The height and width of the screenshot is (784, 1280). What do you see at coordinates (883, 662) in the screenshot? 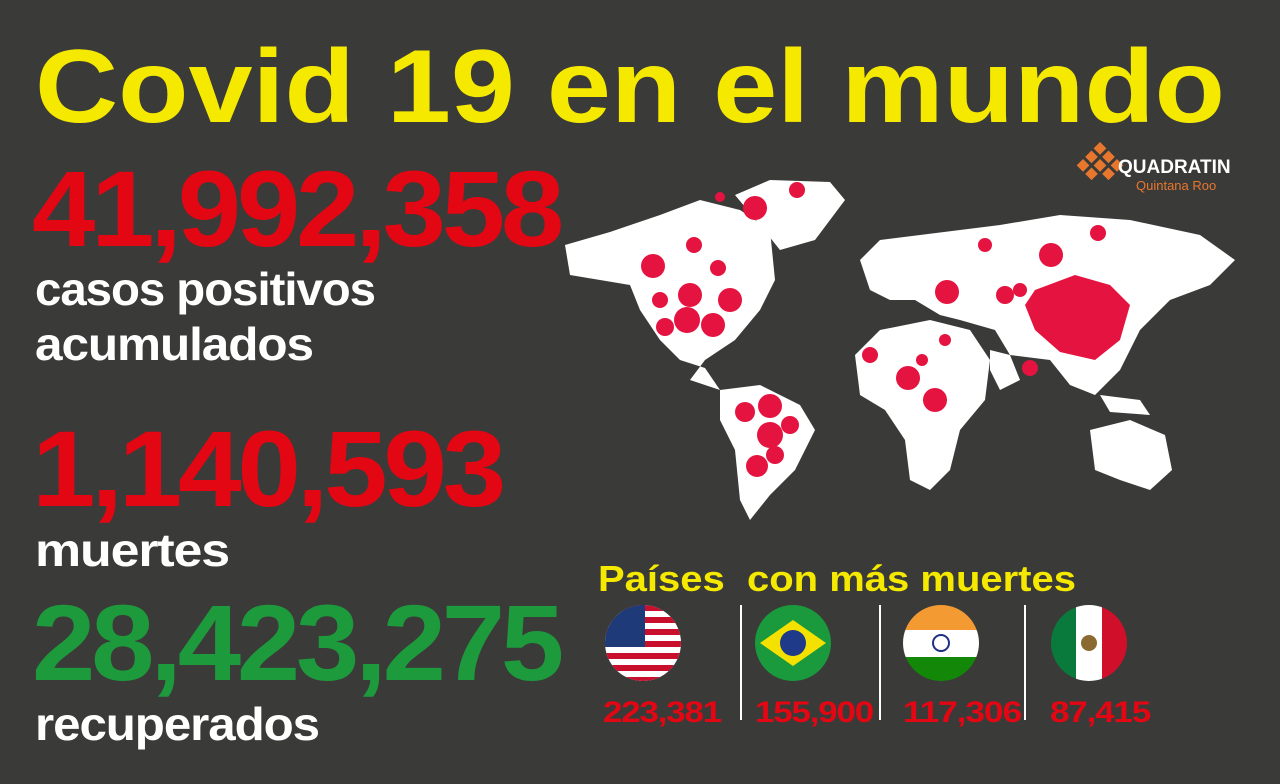
I see `separators` at bounding box center [883, 662].